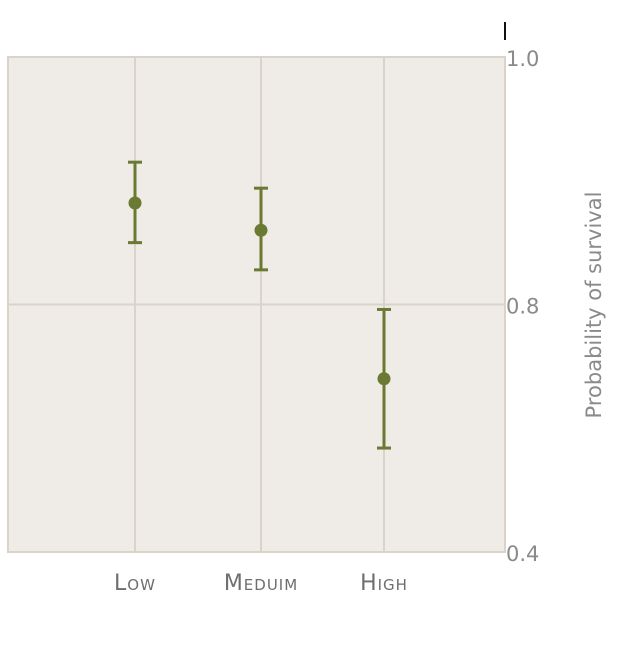 The height and width of the screenshot is (670, 628). Describe the element at coordinates (522, 59) in the screenshot. I see `y-tick-label: 1.0` at that location.